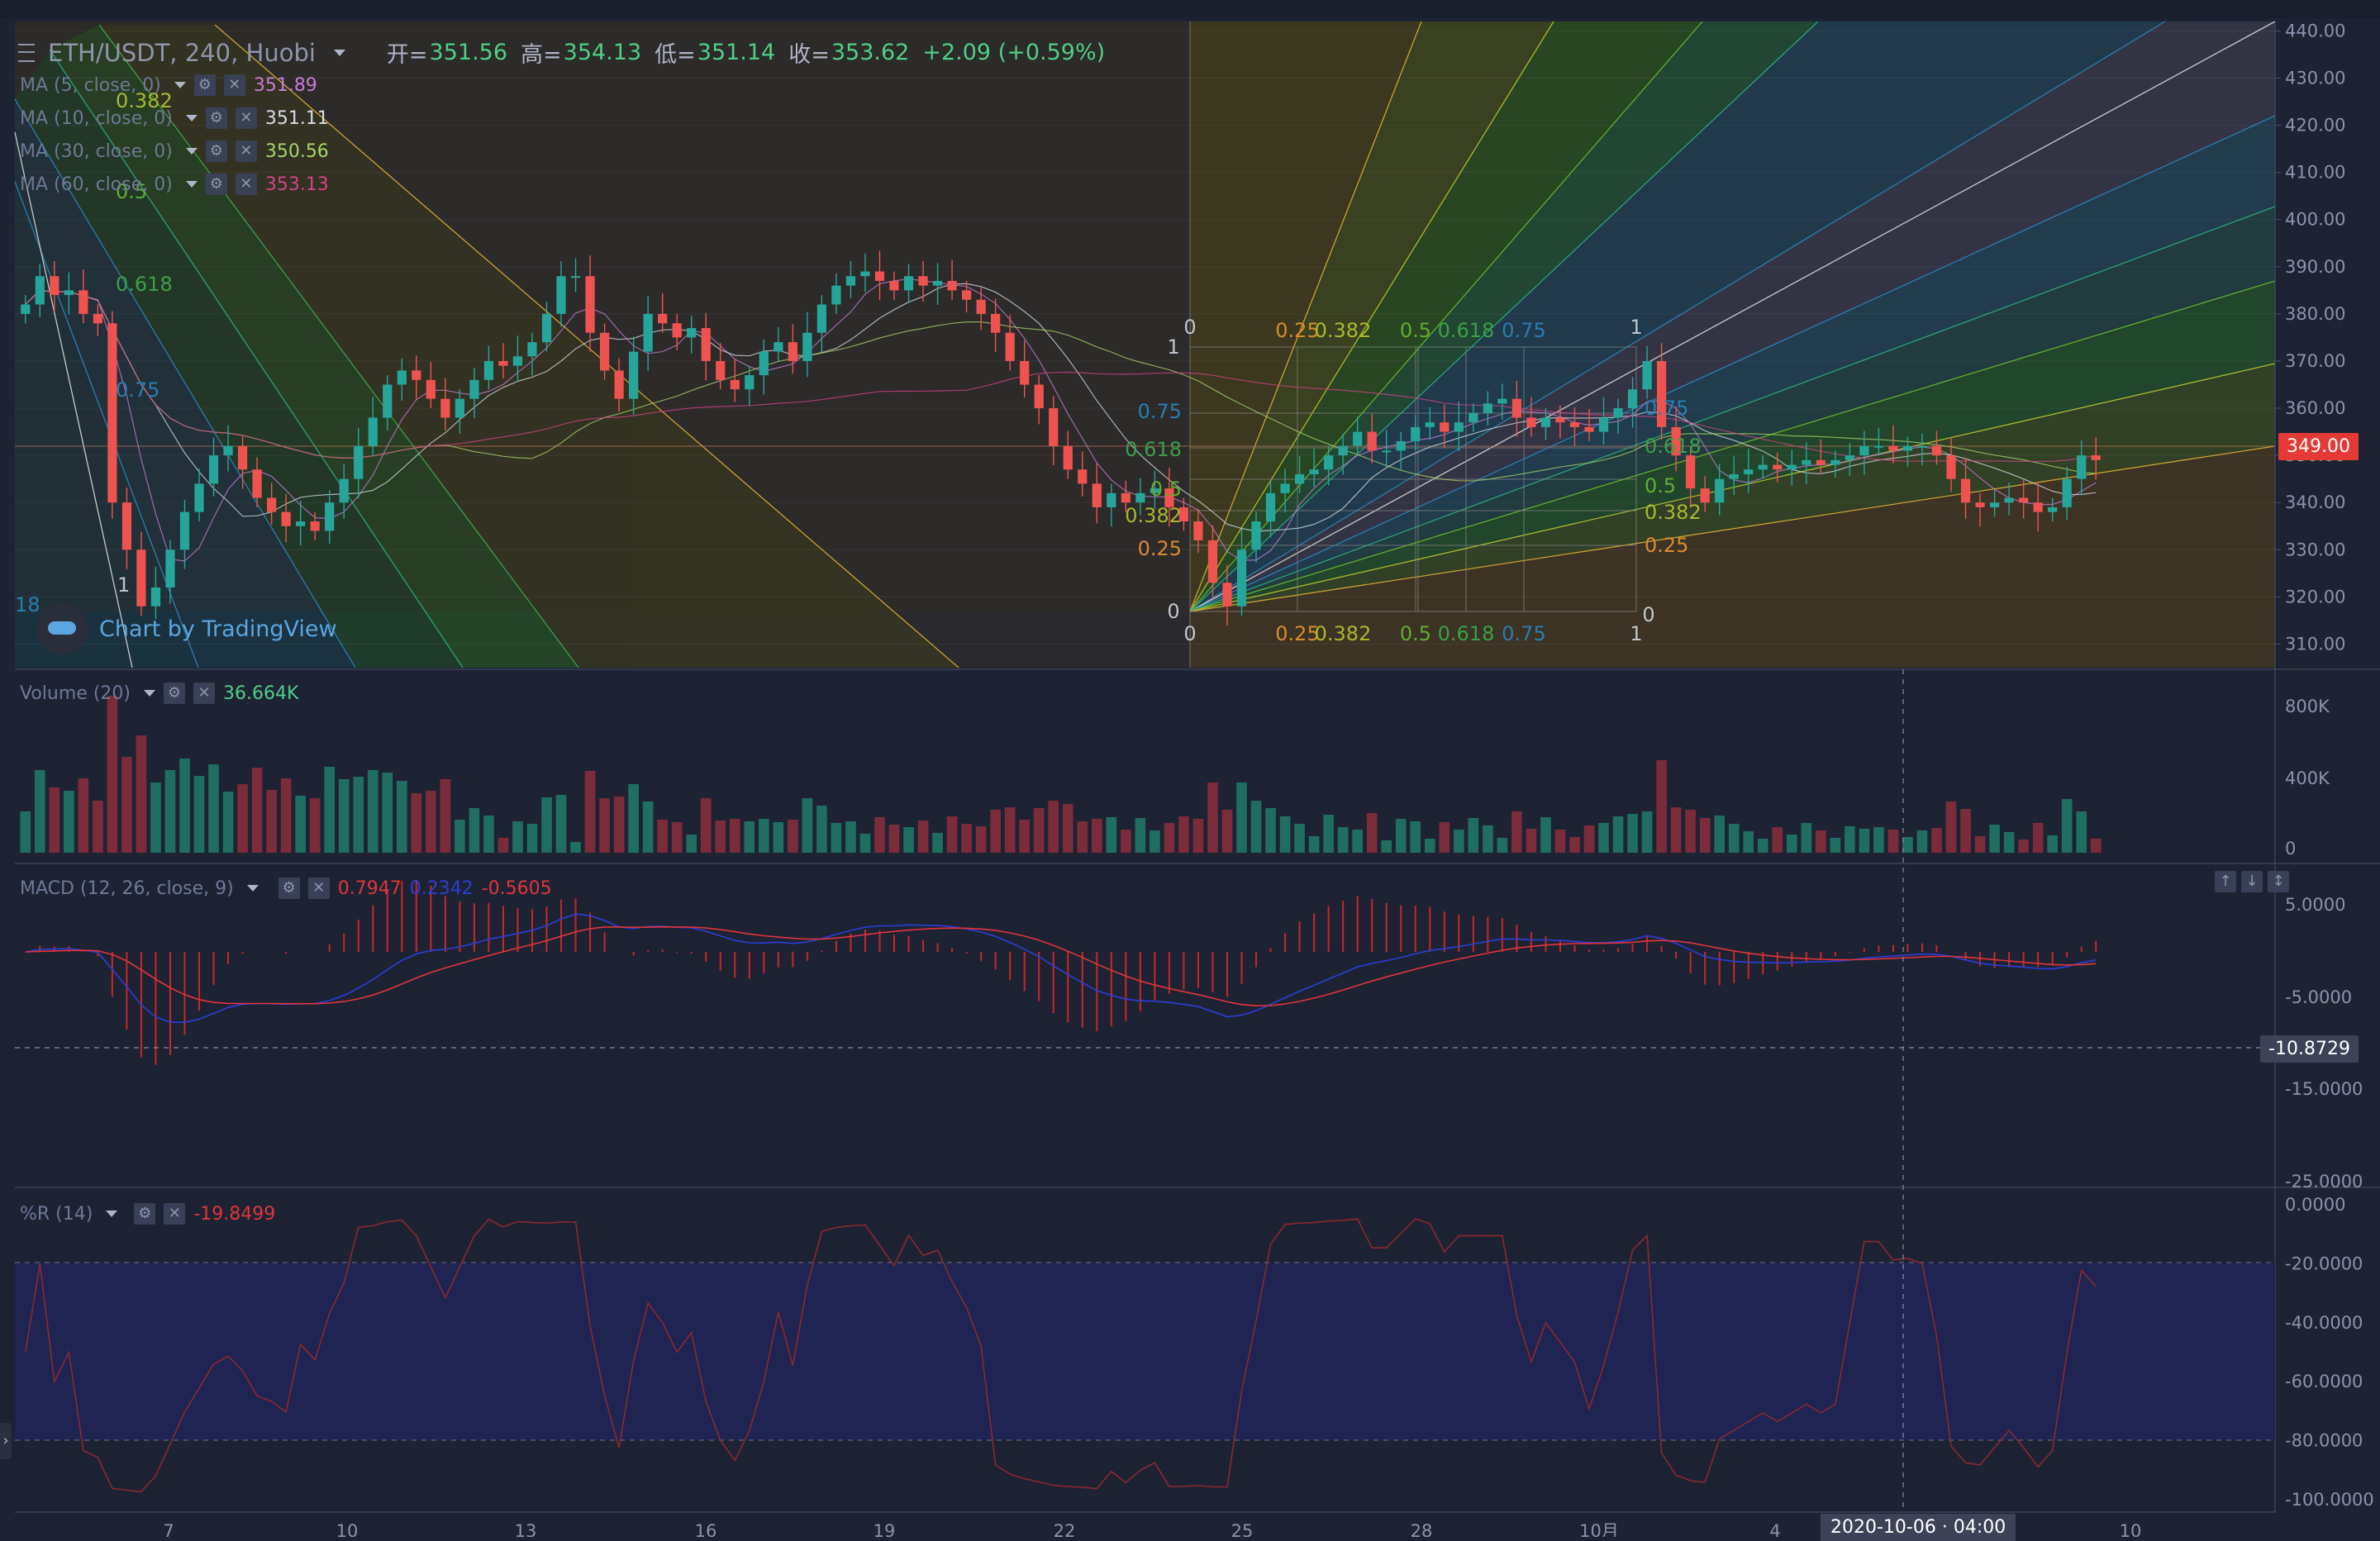  I want to click on fib-top-label: 0.382, so click(1343, 330).